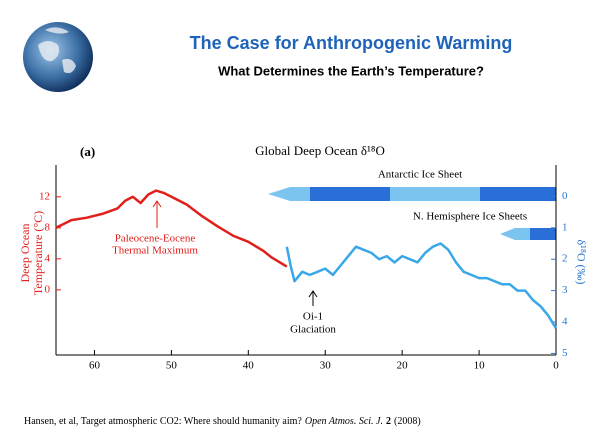 The height and width of the screenshot is (445, 592). I want to click on y-axis-label: Temperature (°C), so click(38, 253).